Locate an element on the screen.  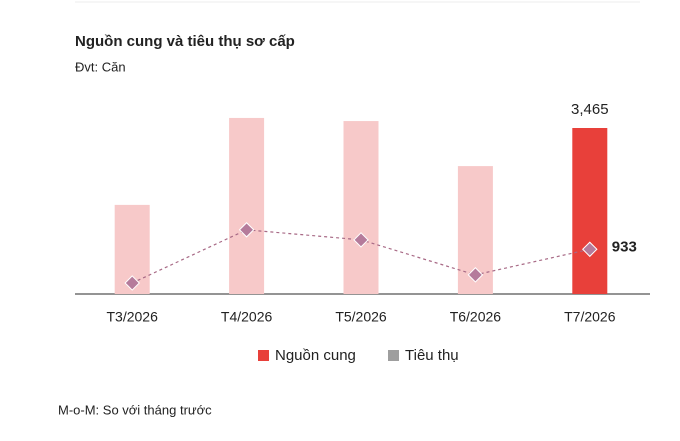
legend-label: Nguồn cung is located at coordinates (315, 355).